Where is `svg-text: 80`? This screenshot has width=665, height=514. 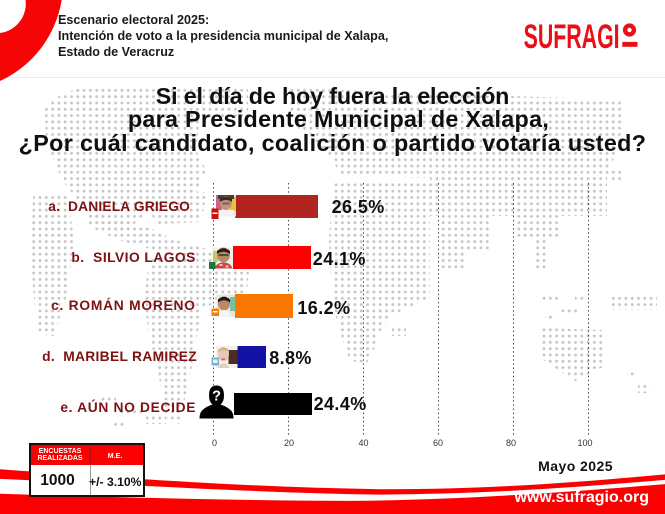 svg-text: 80 is located at coordinates (511, 443).